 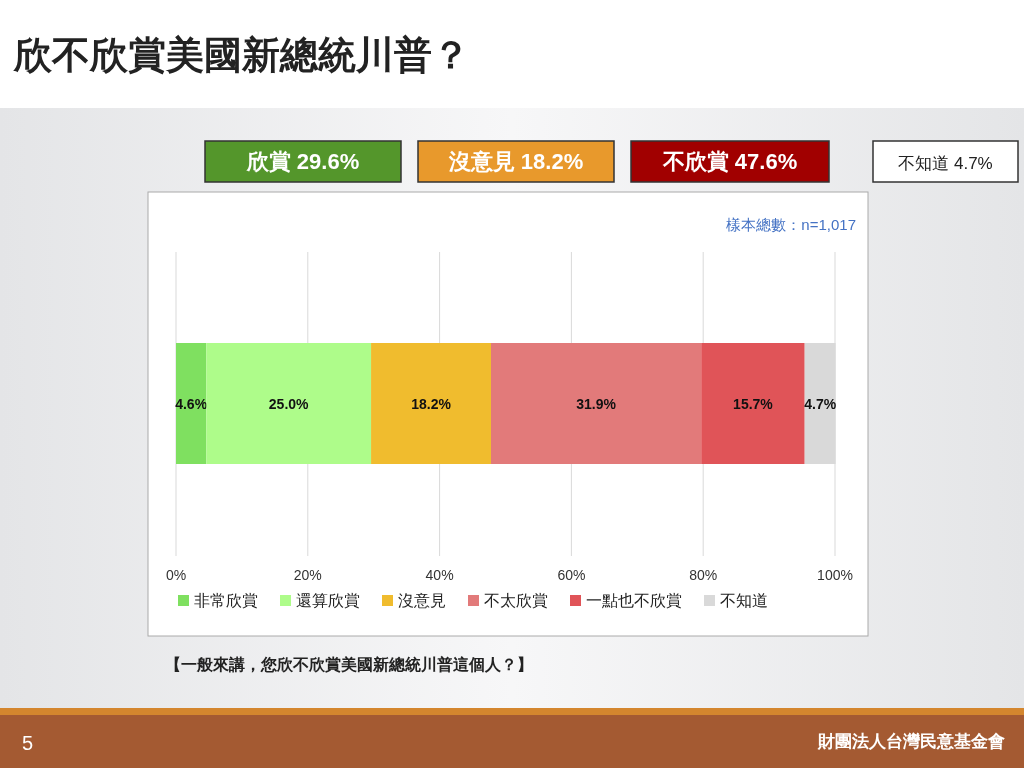 What do you see at coordinates (516, 600) in the screenshot?
I see `legend-label: 不太欣賞` at bounding box center [516, 600].